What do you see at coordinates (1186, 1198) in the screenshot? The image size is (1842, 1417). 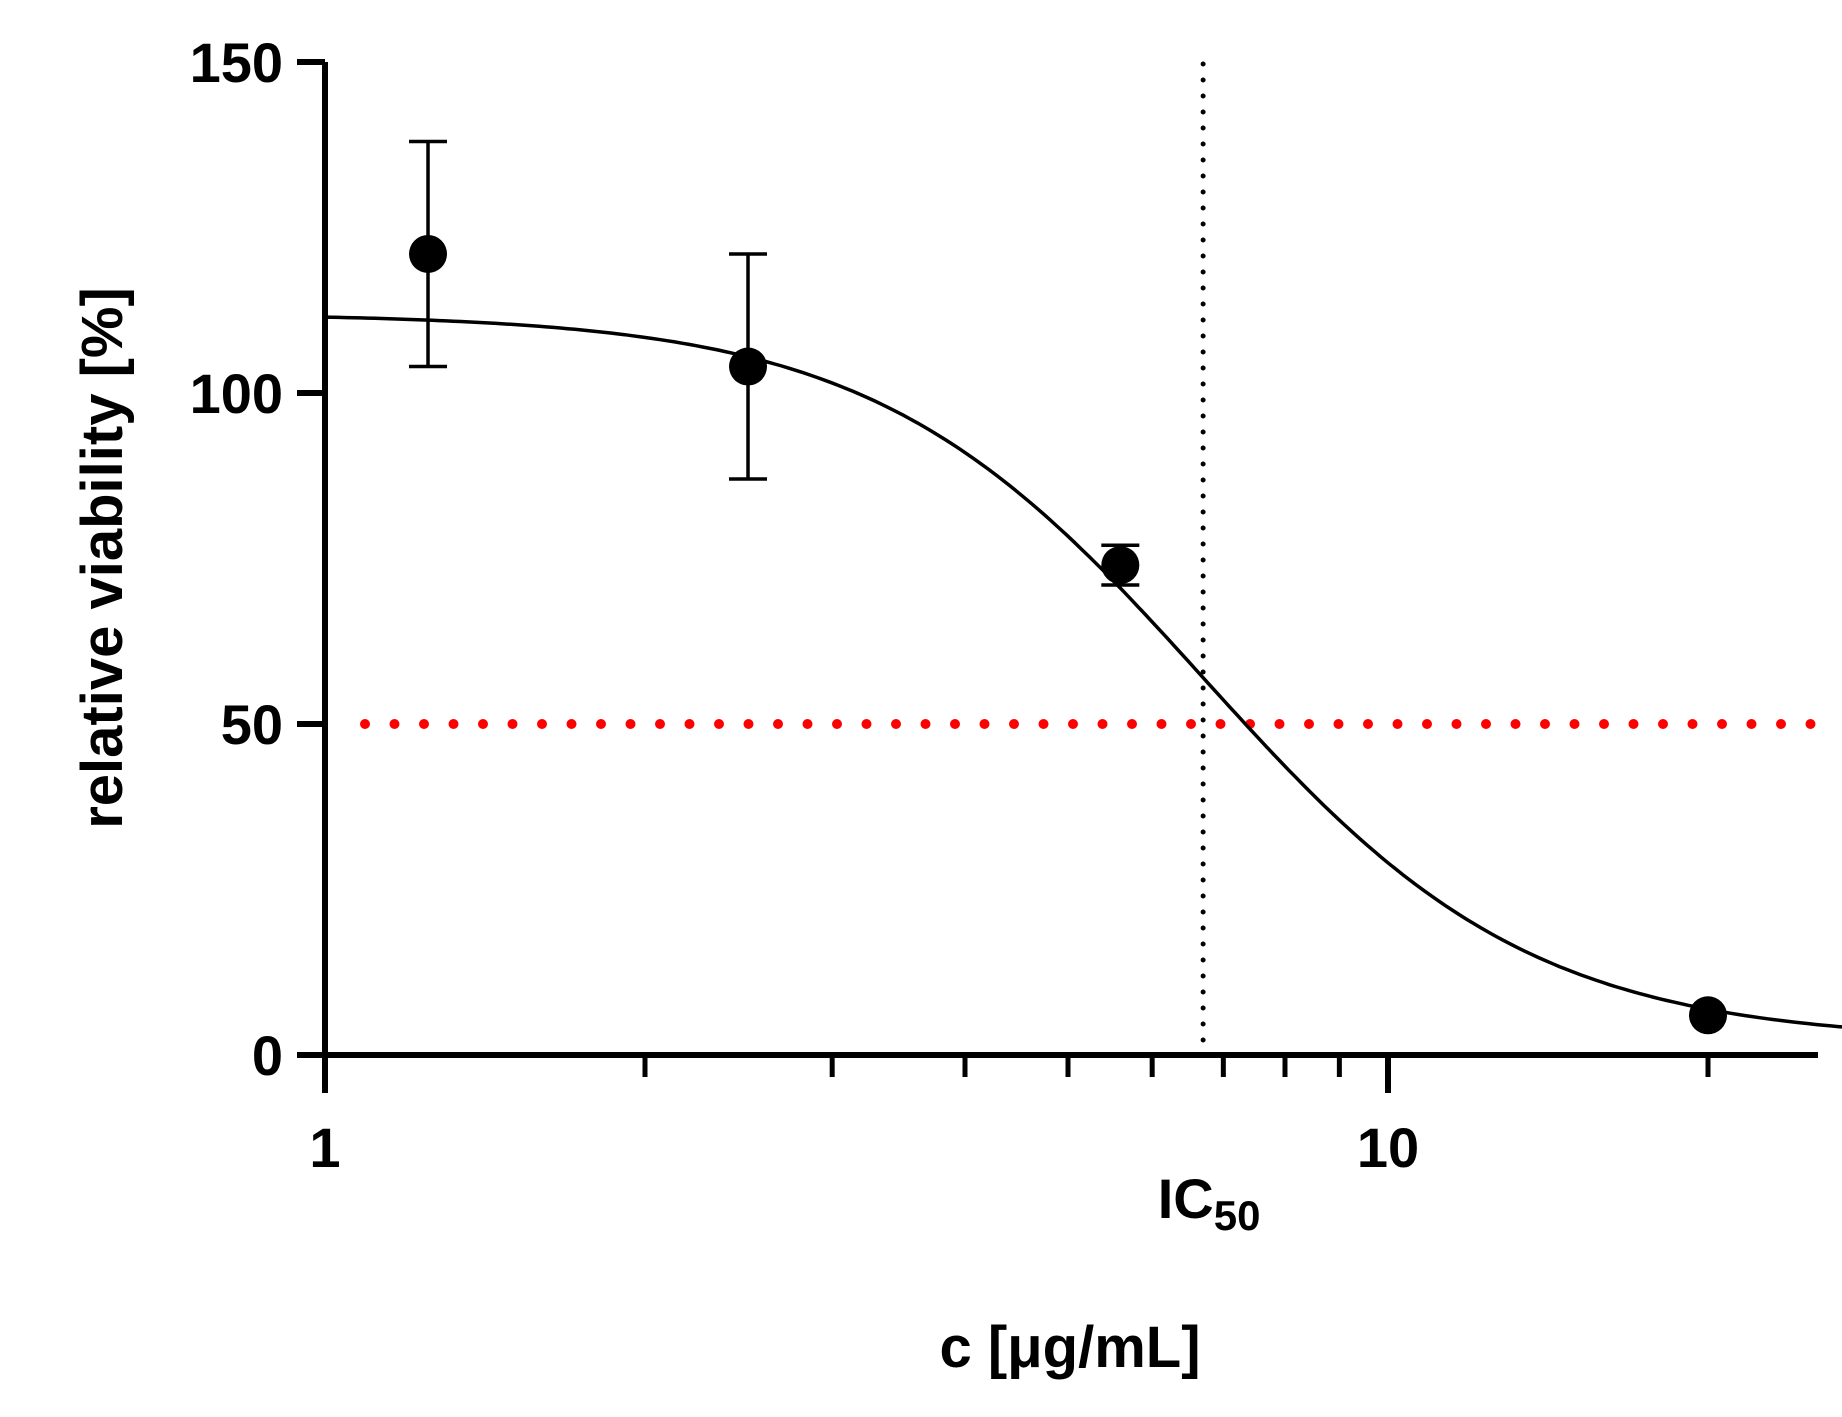 I see `ic50-annotation-main: IC` at bounding box center [1186, 1198].